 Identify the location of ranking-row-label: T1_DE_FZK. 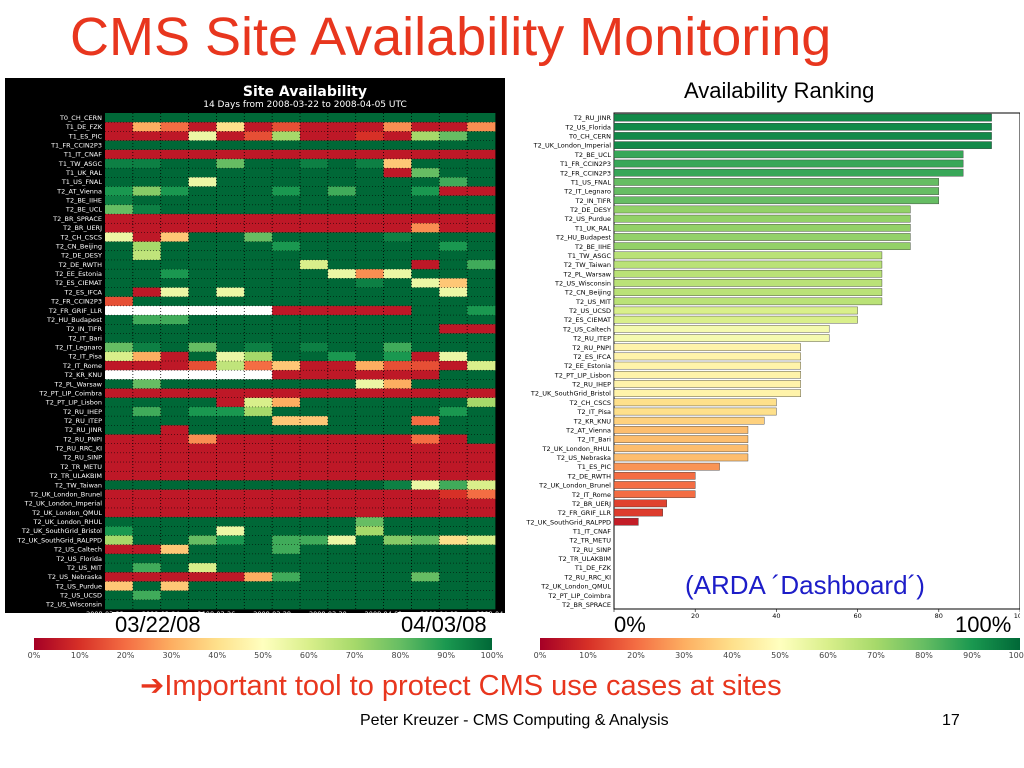
(593, 568).